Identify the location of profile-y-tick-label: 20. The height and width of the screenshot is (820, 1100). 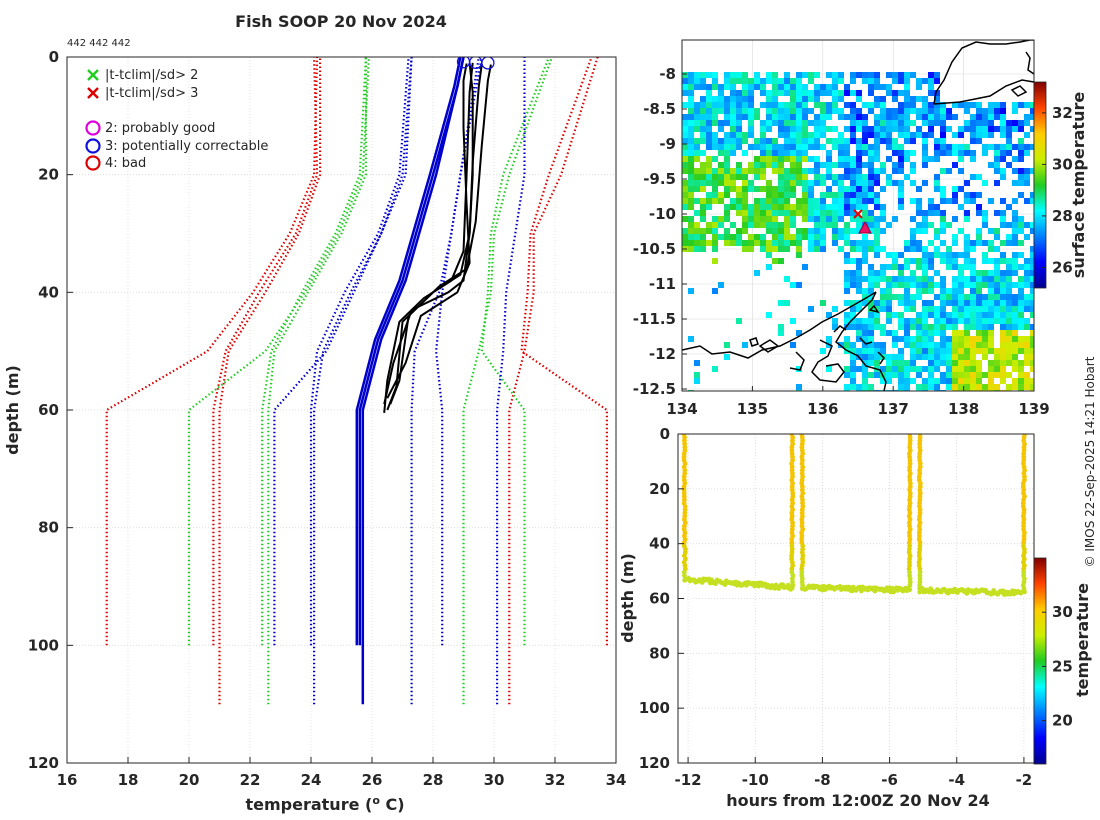
(48, 175).